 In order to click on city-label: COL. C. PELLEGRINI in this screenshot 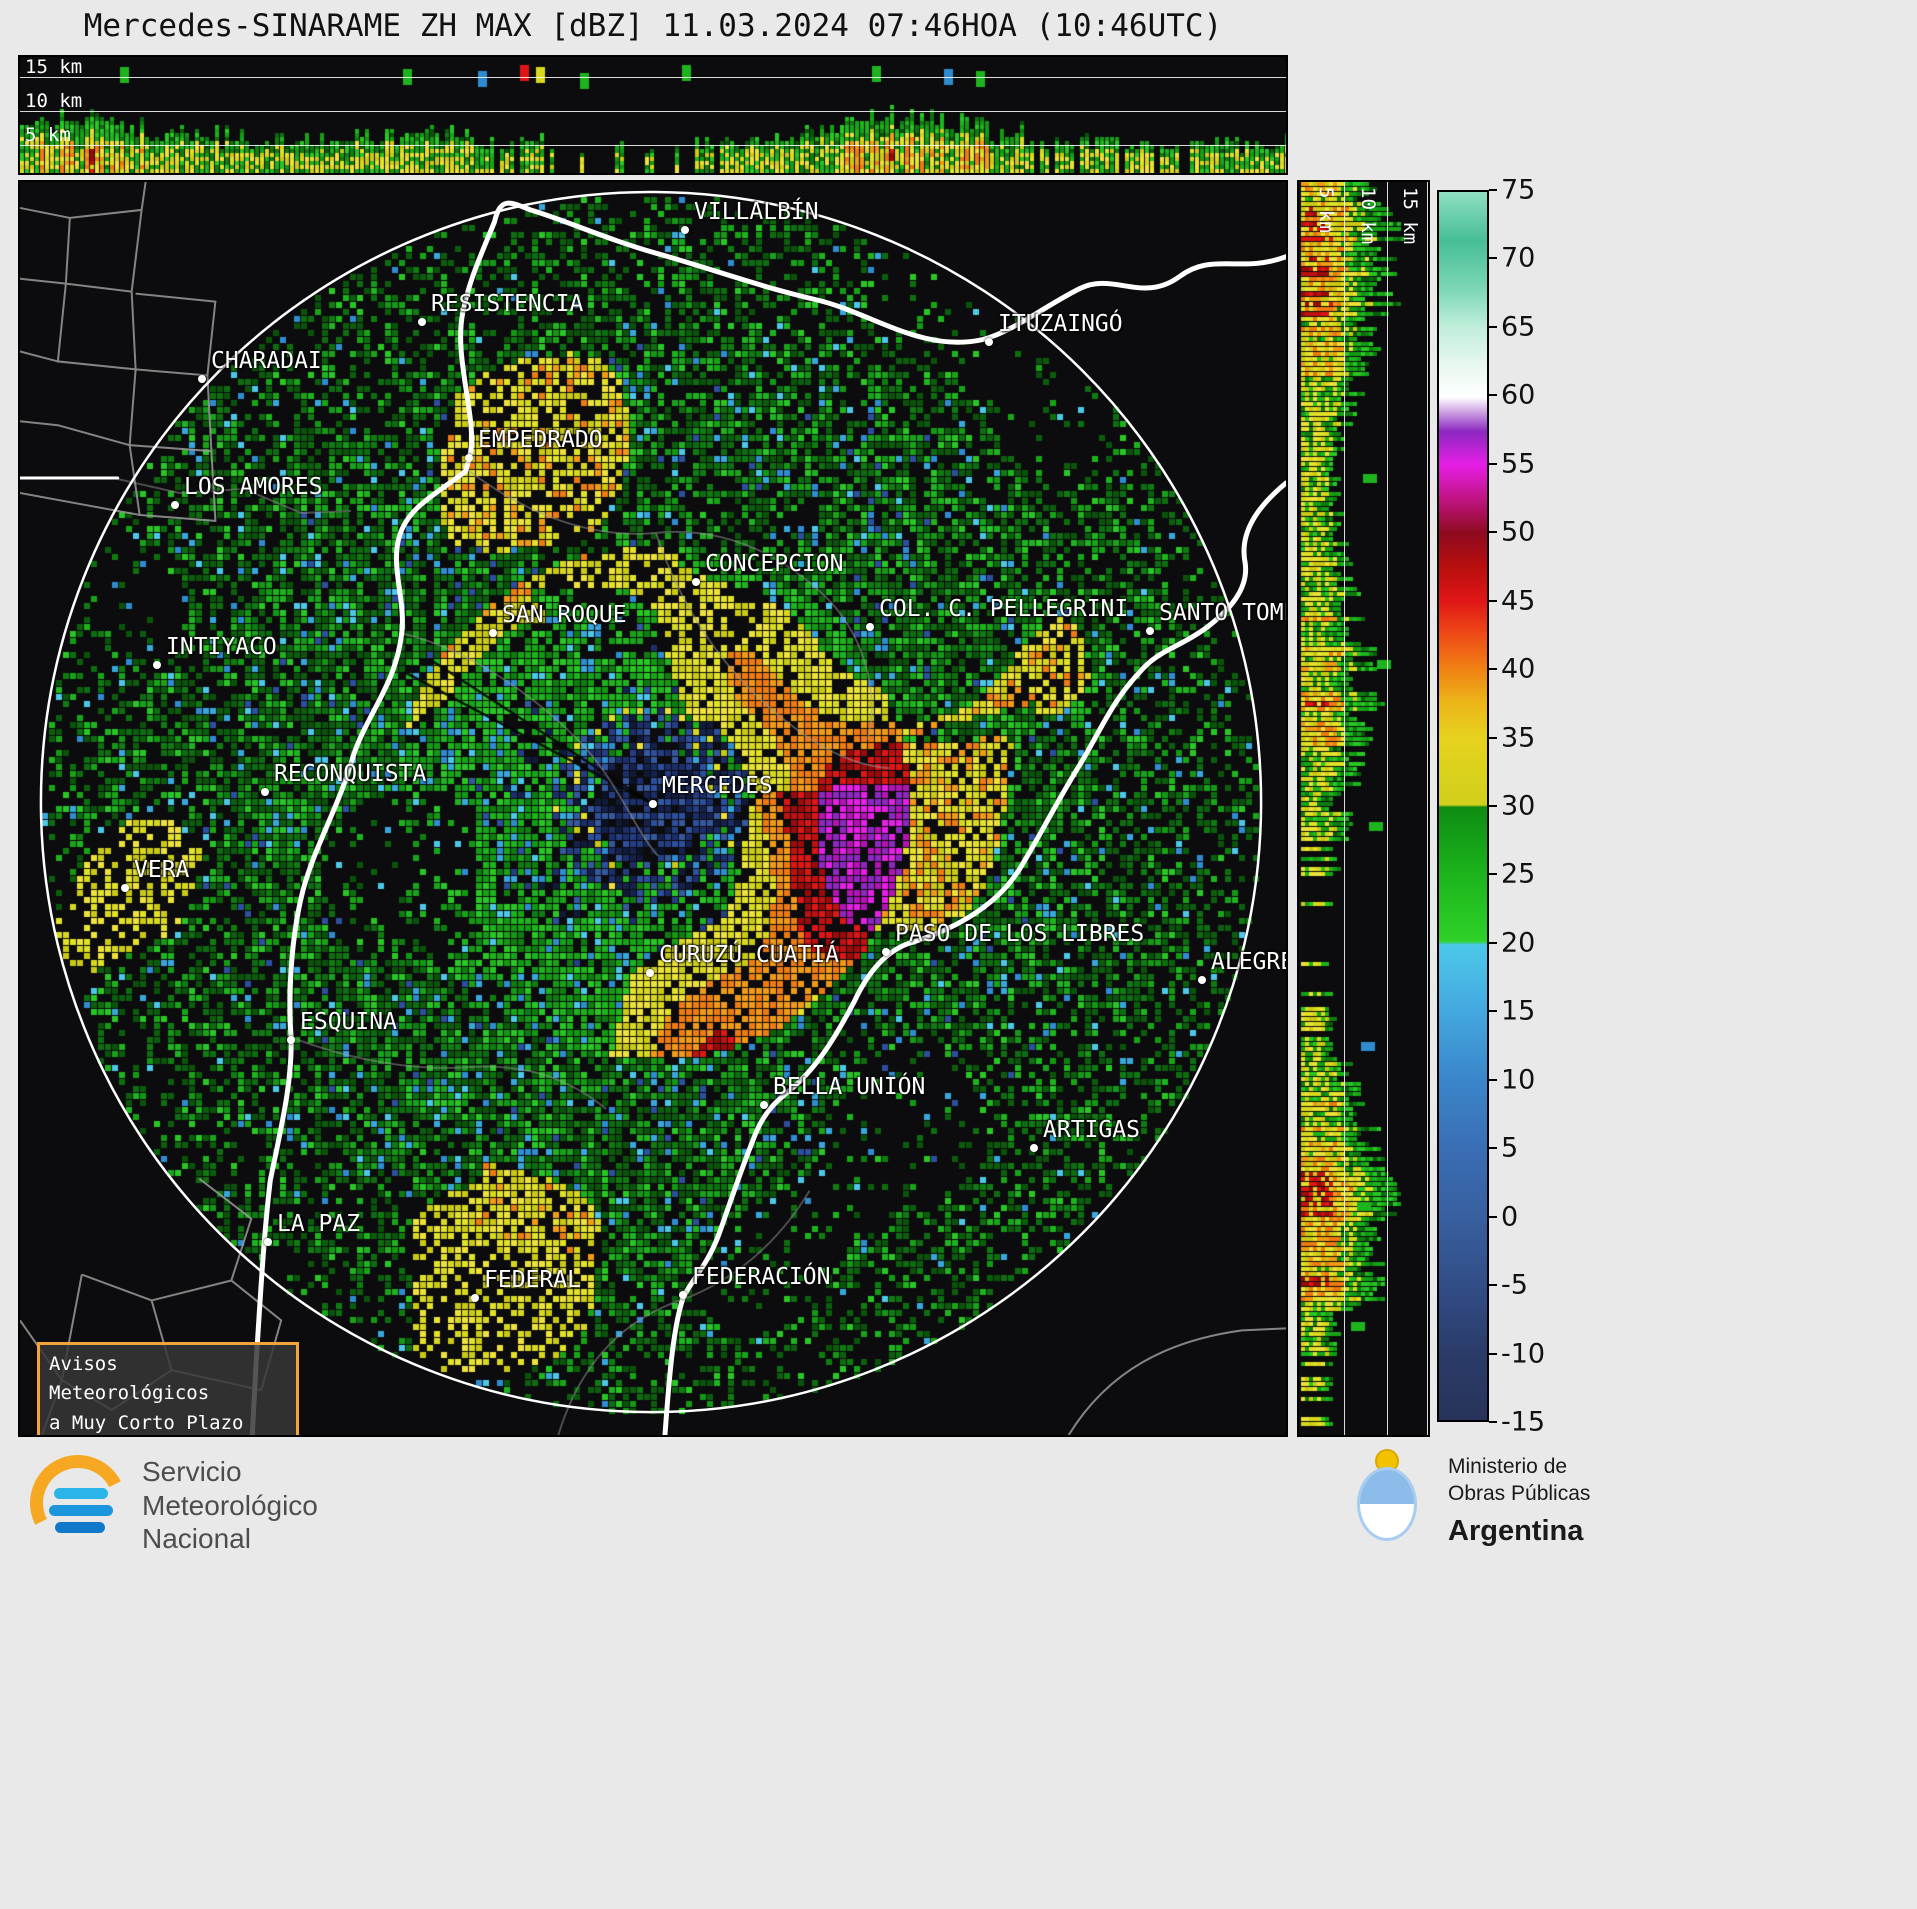, I will do `click(1004, 609)`.